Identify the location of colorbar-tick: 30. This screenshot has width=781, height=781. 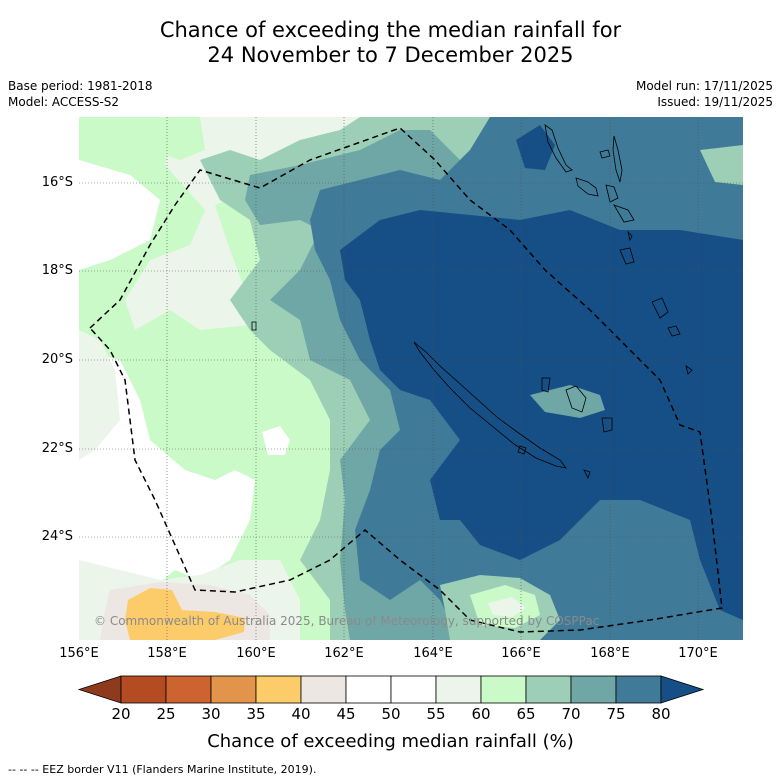
(211, 714).